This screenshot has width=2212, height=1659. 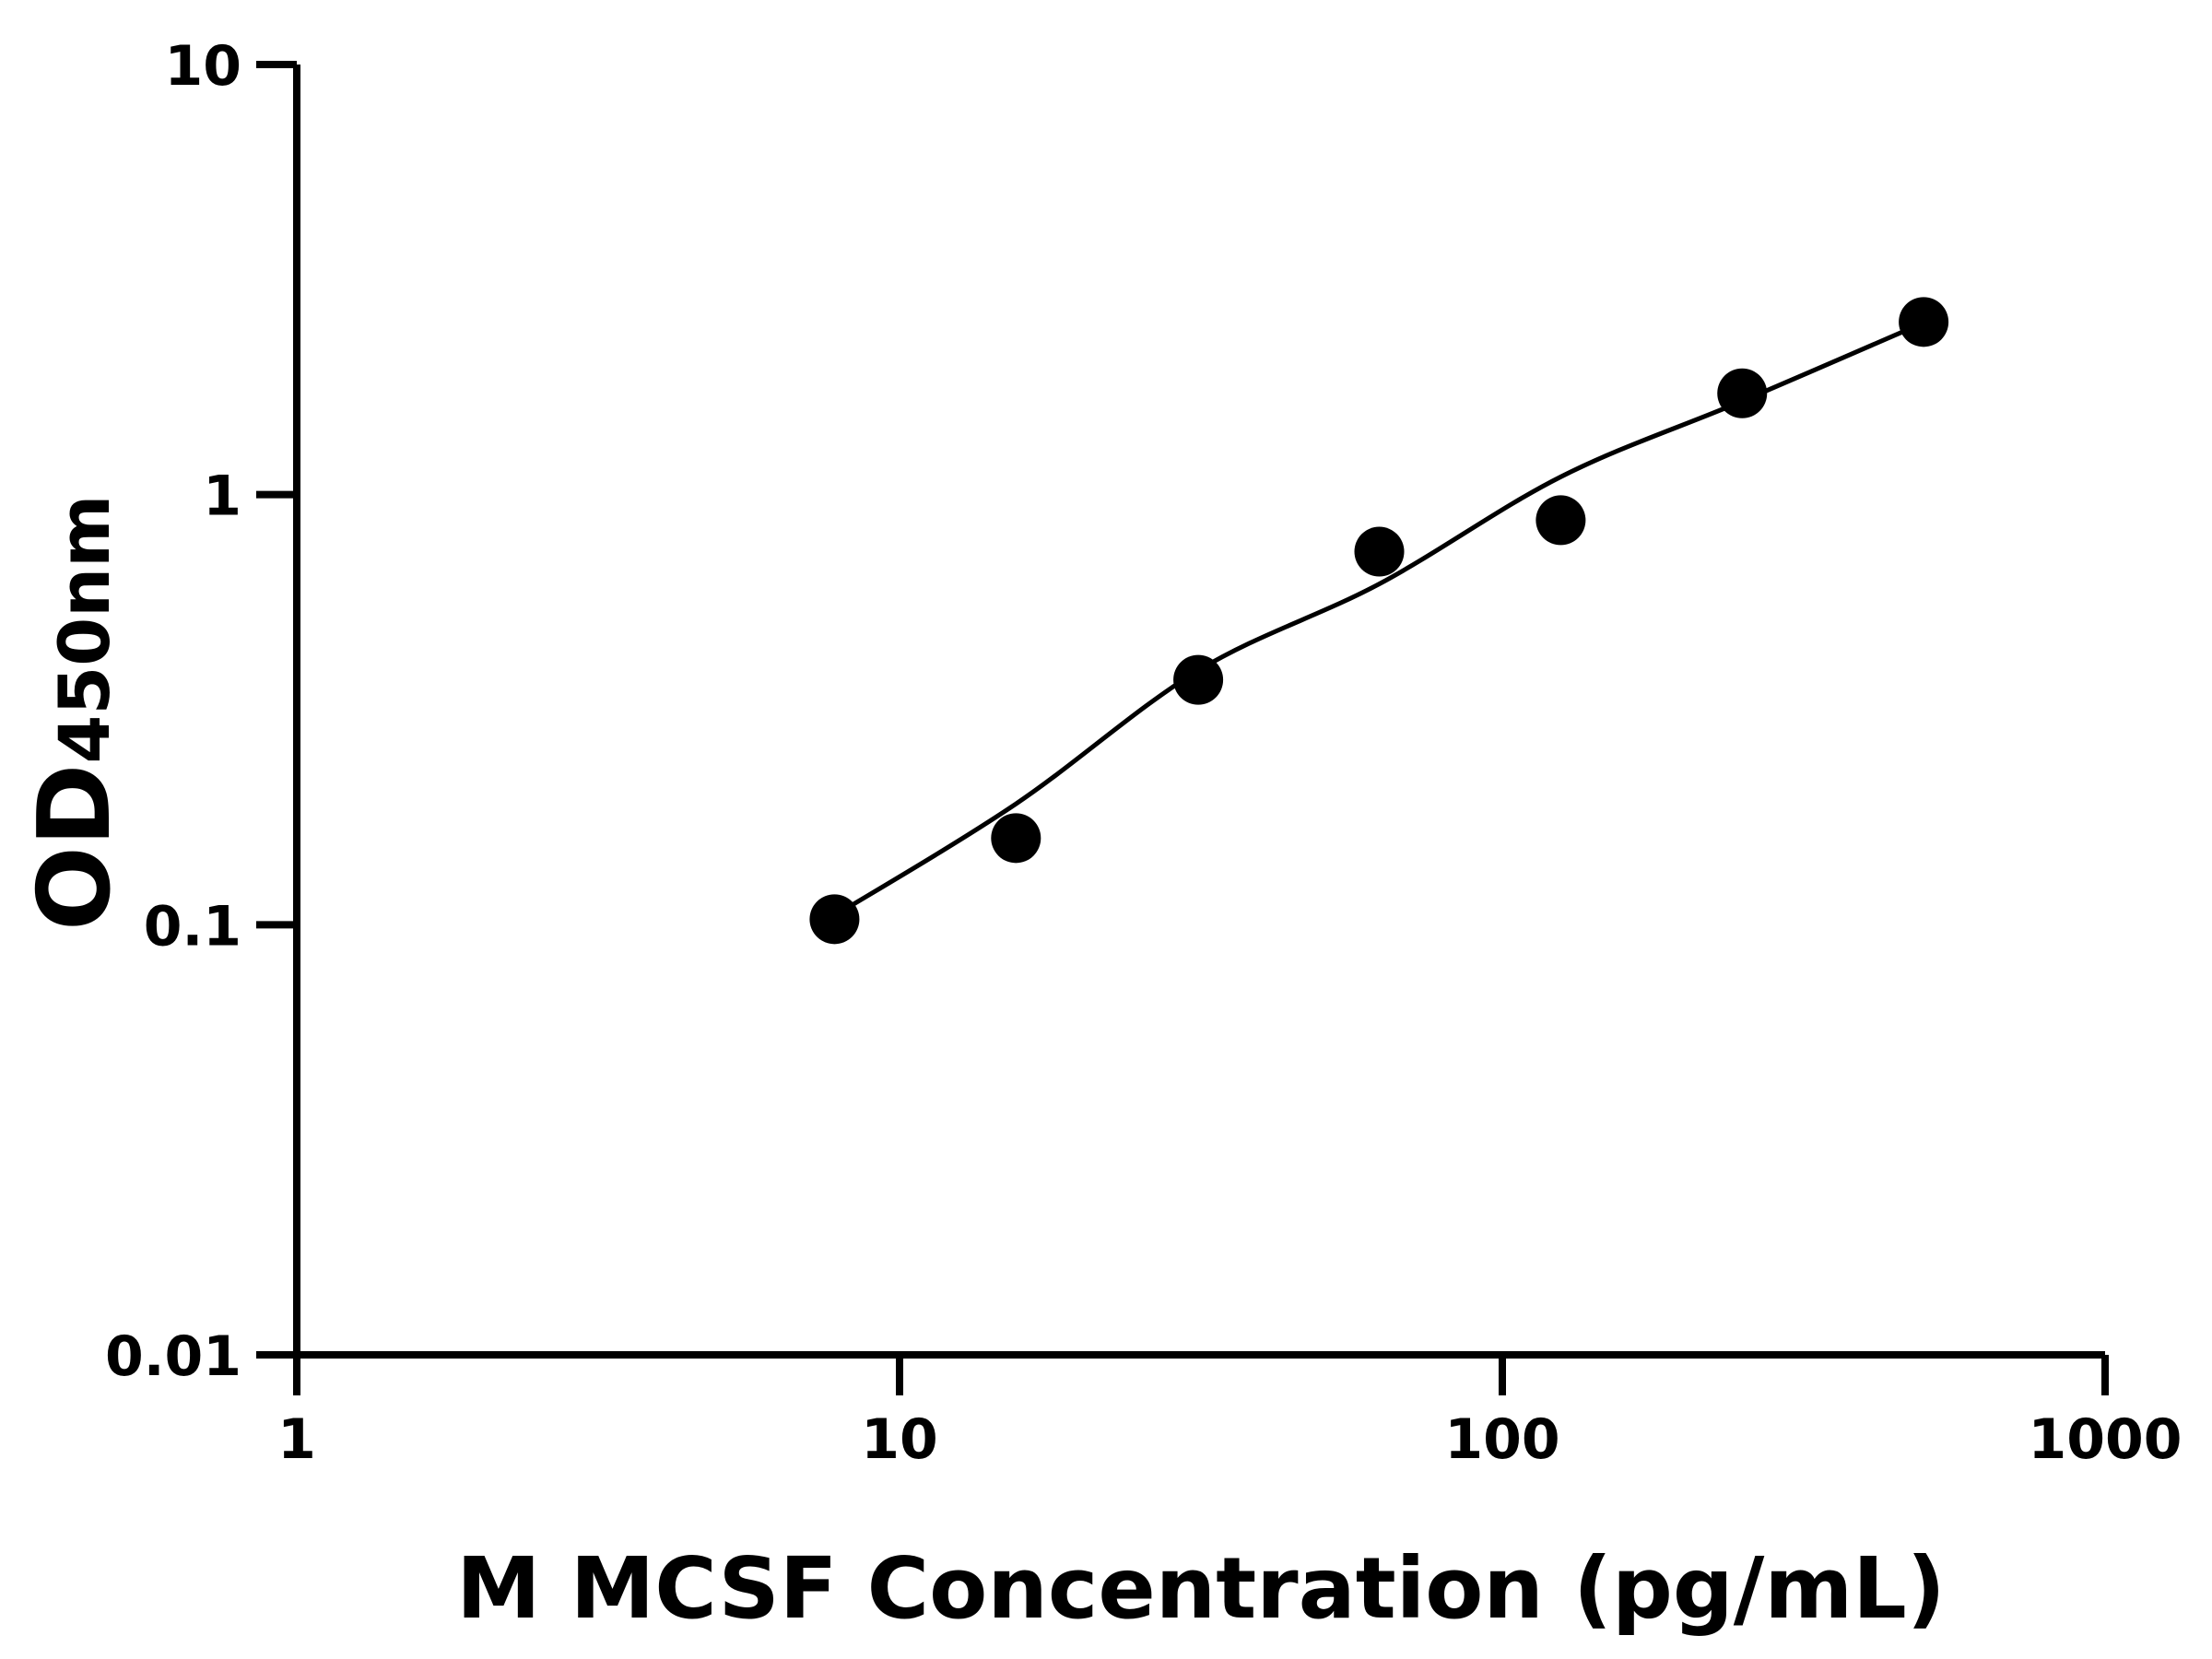 What do you see at coordinates (1201, 1588) in the screenshot?
I see `x-axis-title: M MCSF Concentration (pg/mL)` at bounding box center [1201, 1588].